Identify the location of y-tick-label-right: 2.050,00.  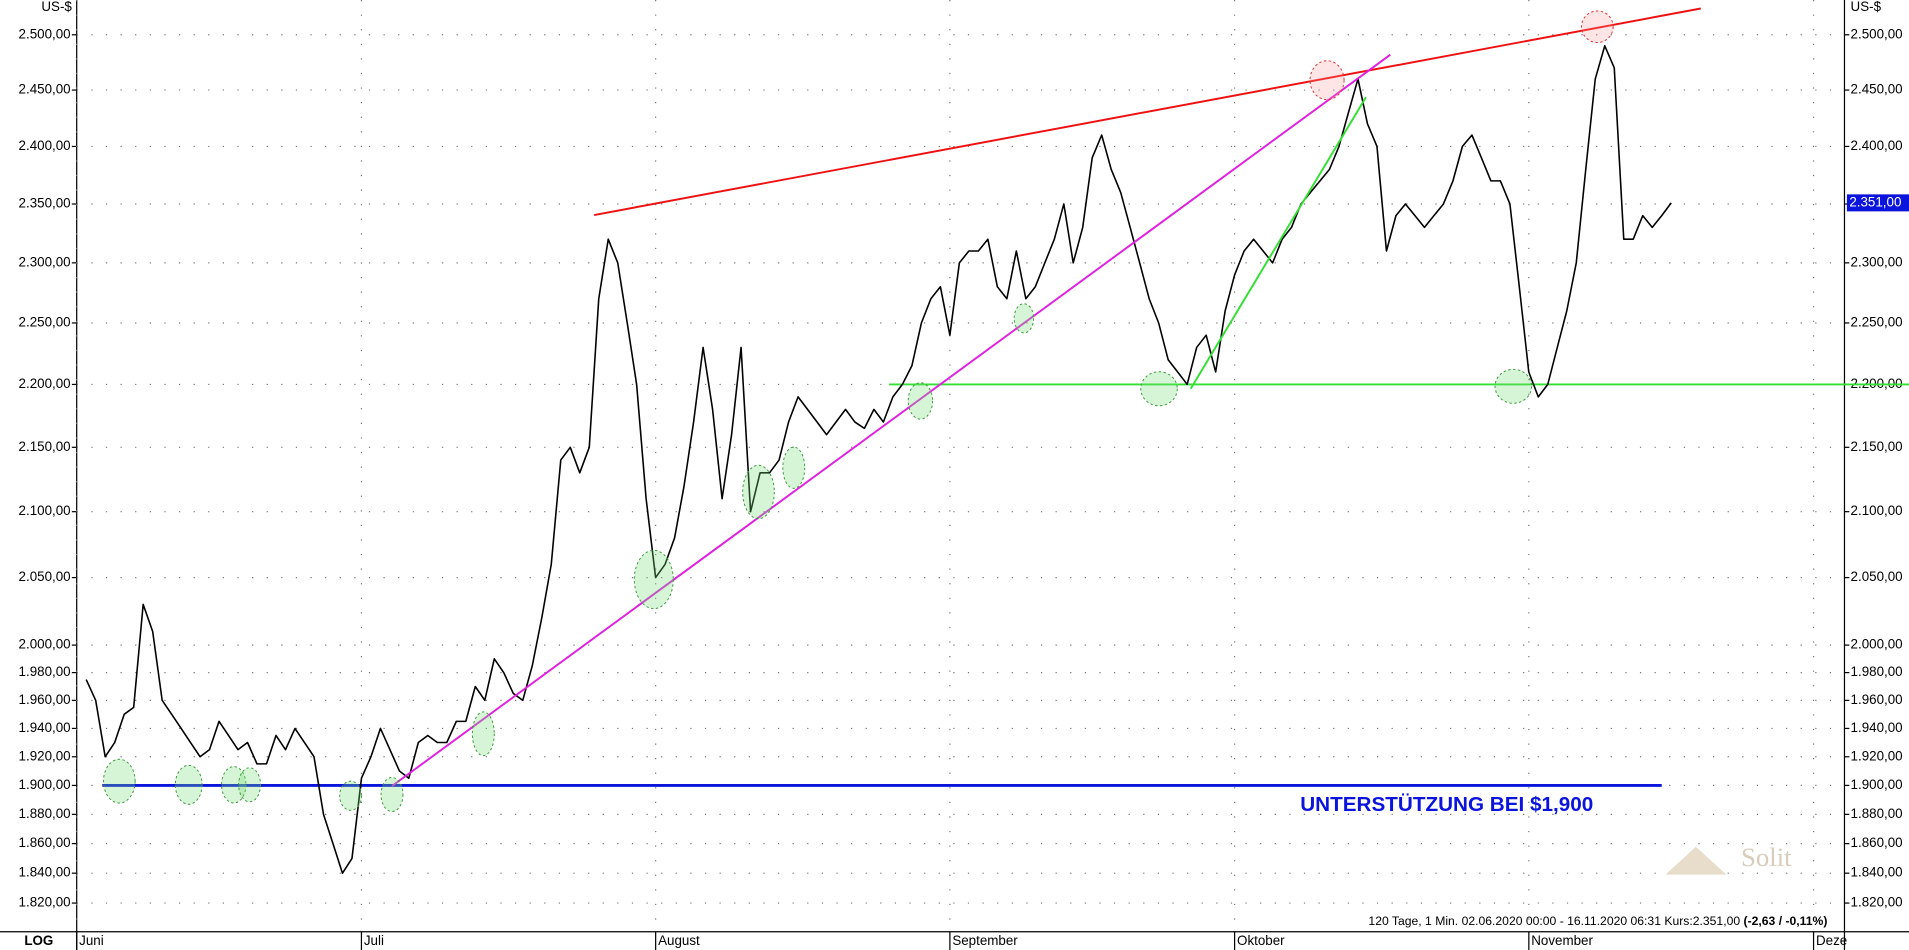
(1877, 576).